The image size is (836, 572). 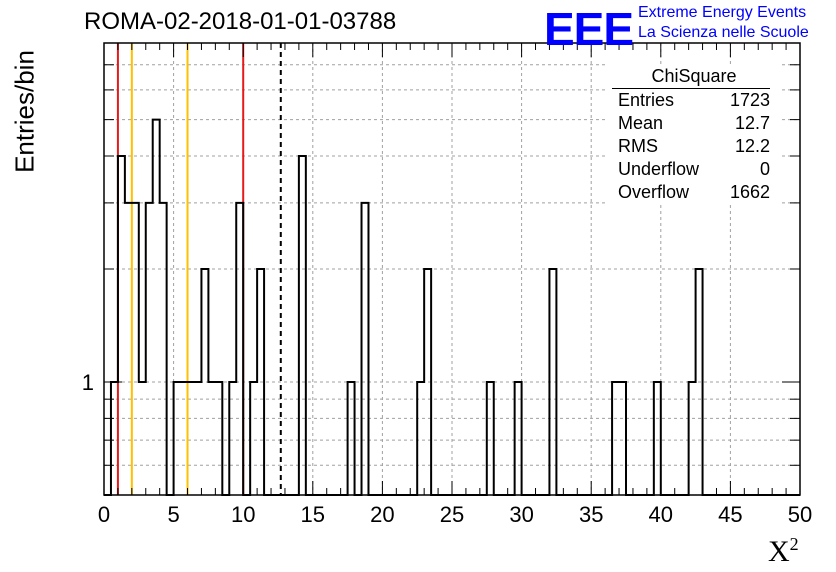 I want to click on x-tick-label: 5, so click(x=173, y=514).